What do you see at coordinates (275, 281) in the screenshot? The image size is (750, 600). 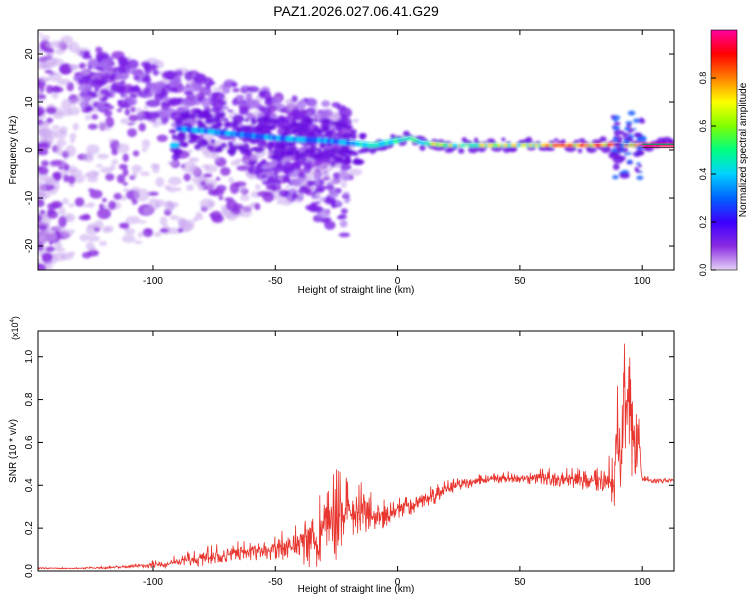 I see `spectrogram-x-tick-label: -50` at bounding box center [275, 281].